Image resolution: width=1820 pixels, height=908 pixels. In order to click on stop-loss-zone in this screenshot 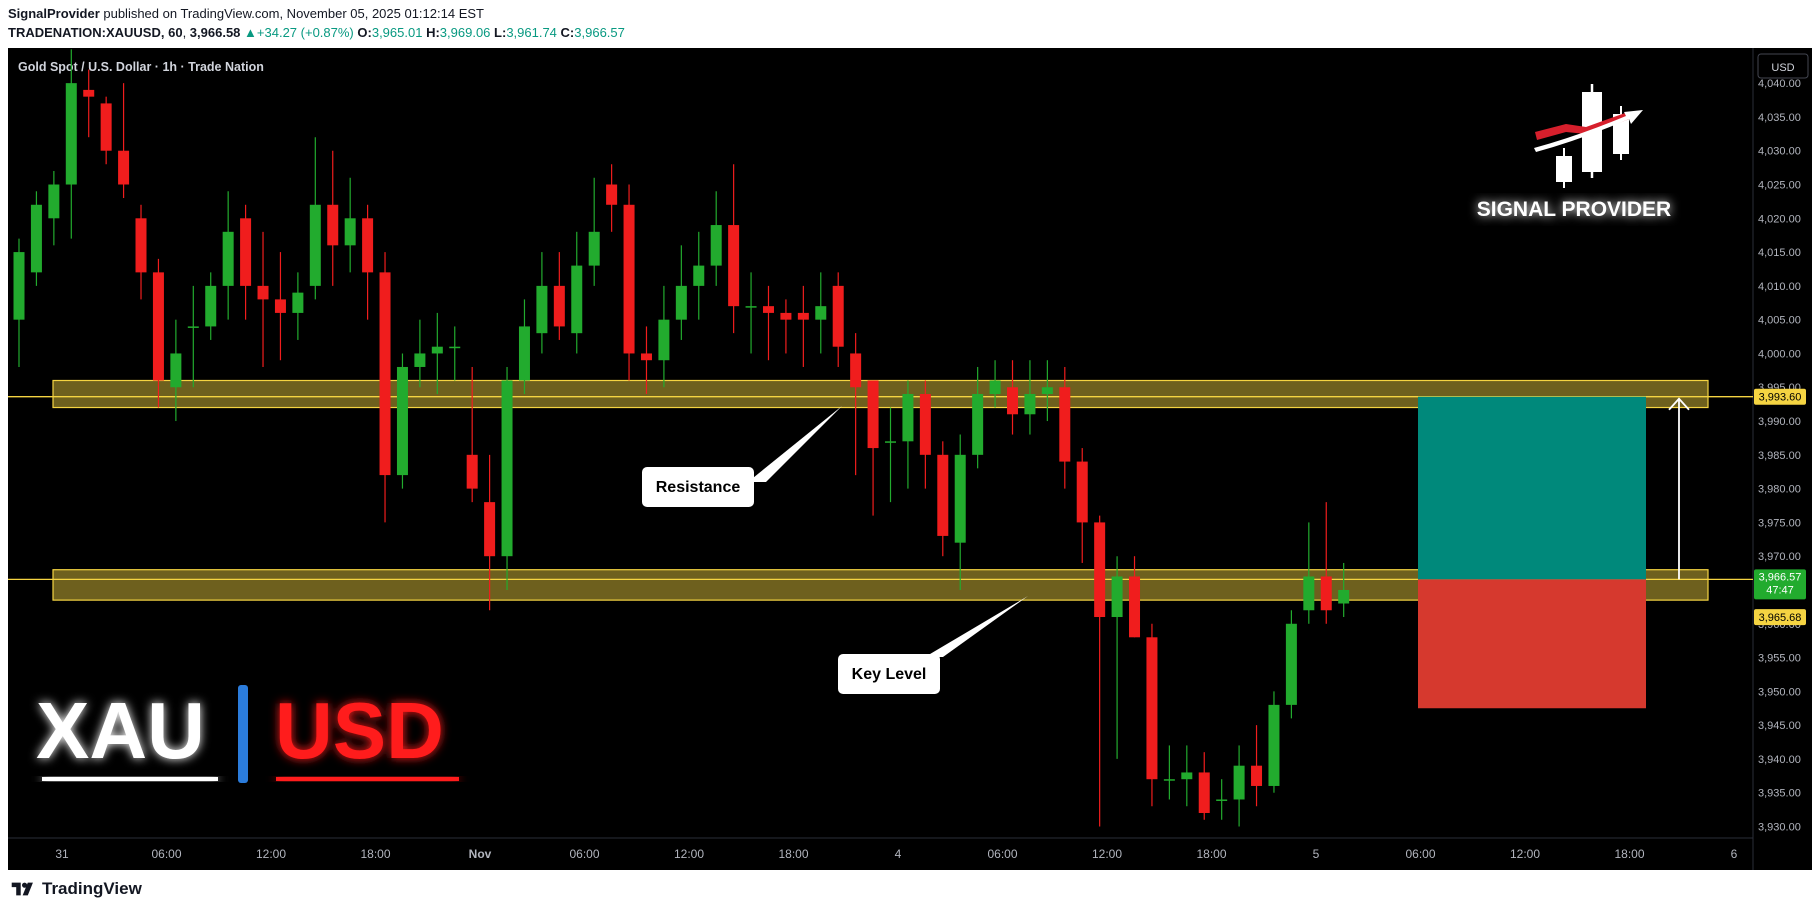, I will do `click(1532, 644)`.